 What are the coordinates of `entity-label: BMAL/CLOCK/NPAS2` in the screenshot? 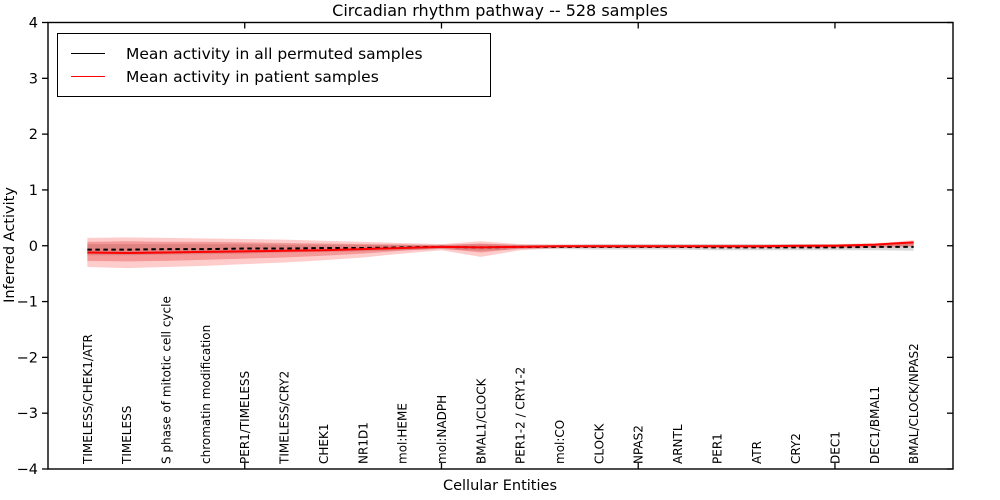 It's located at (914, 403).